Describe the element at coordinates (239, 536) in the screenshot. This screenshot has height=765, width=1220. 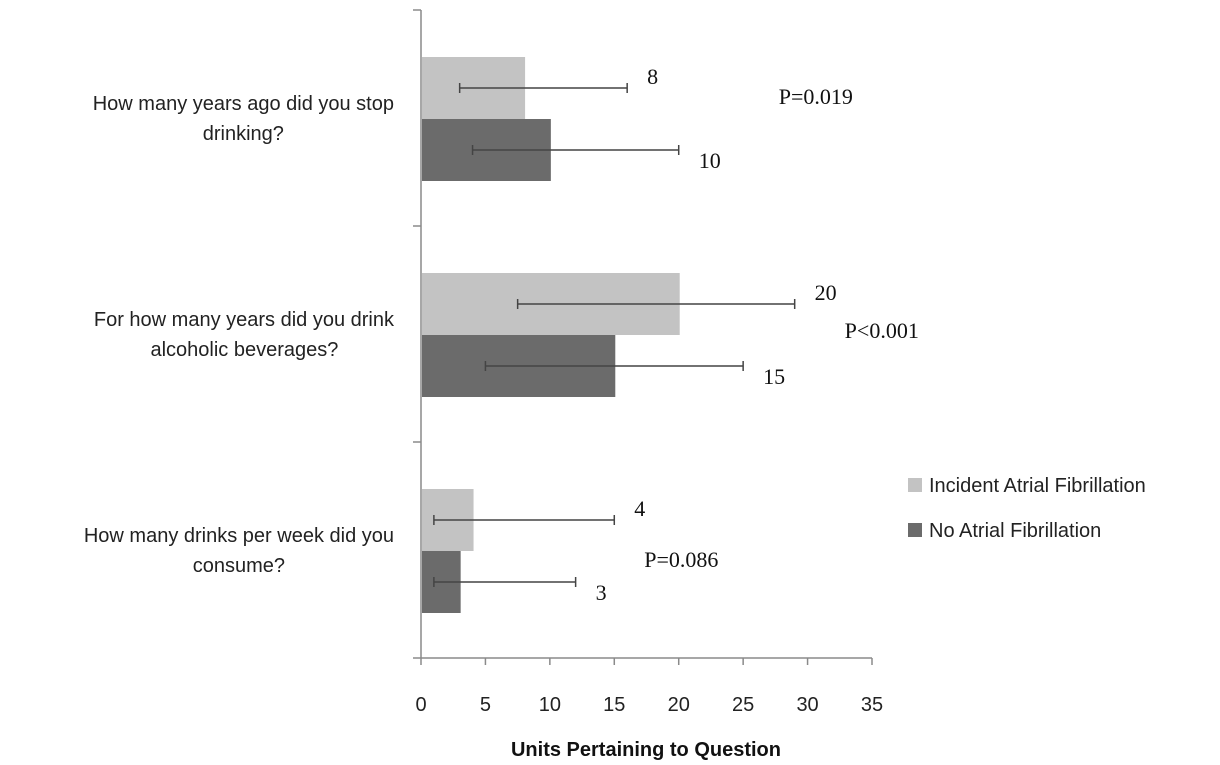
I see `category-label: How many drinks per week did you` at that location.